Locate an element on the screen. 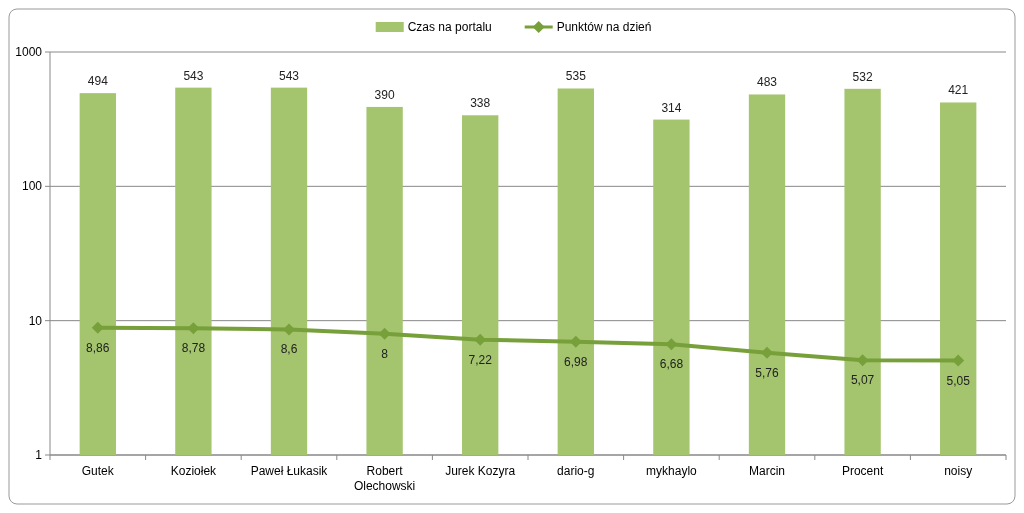 This screenshot has width=1024, height=513. data-label: 532 is located at coordinates (862, 76).